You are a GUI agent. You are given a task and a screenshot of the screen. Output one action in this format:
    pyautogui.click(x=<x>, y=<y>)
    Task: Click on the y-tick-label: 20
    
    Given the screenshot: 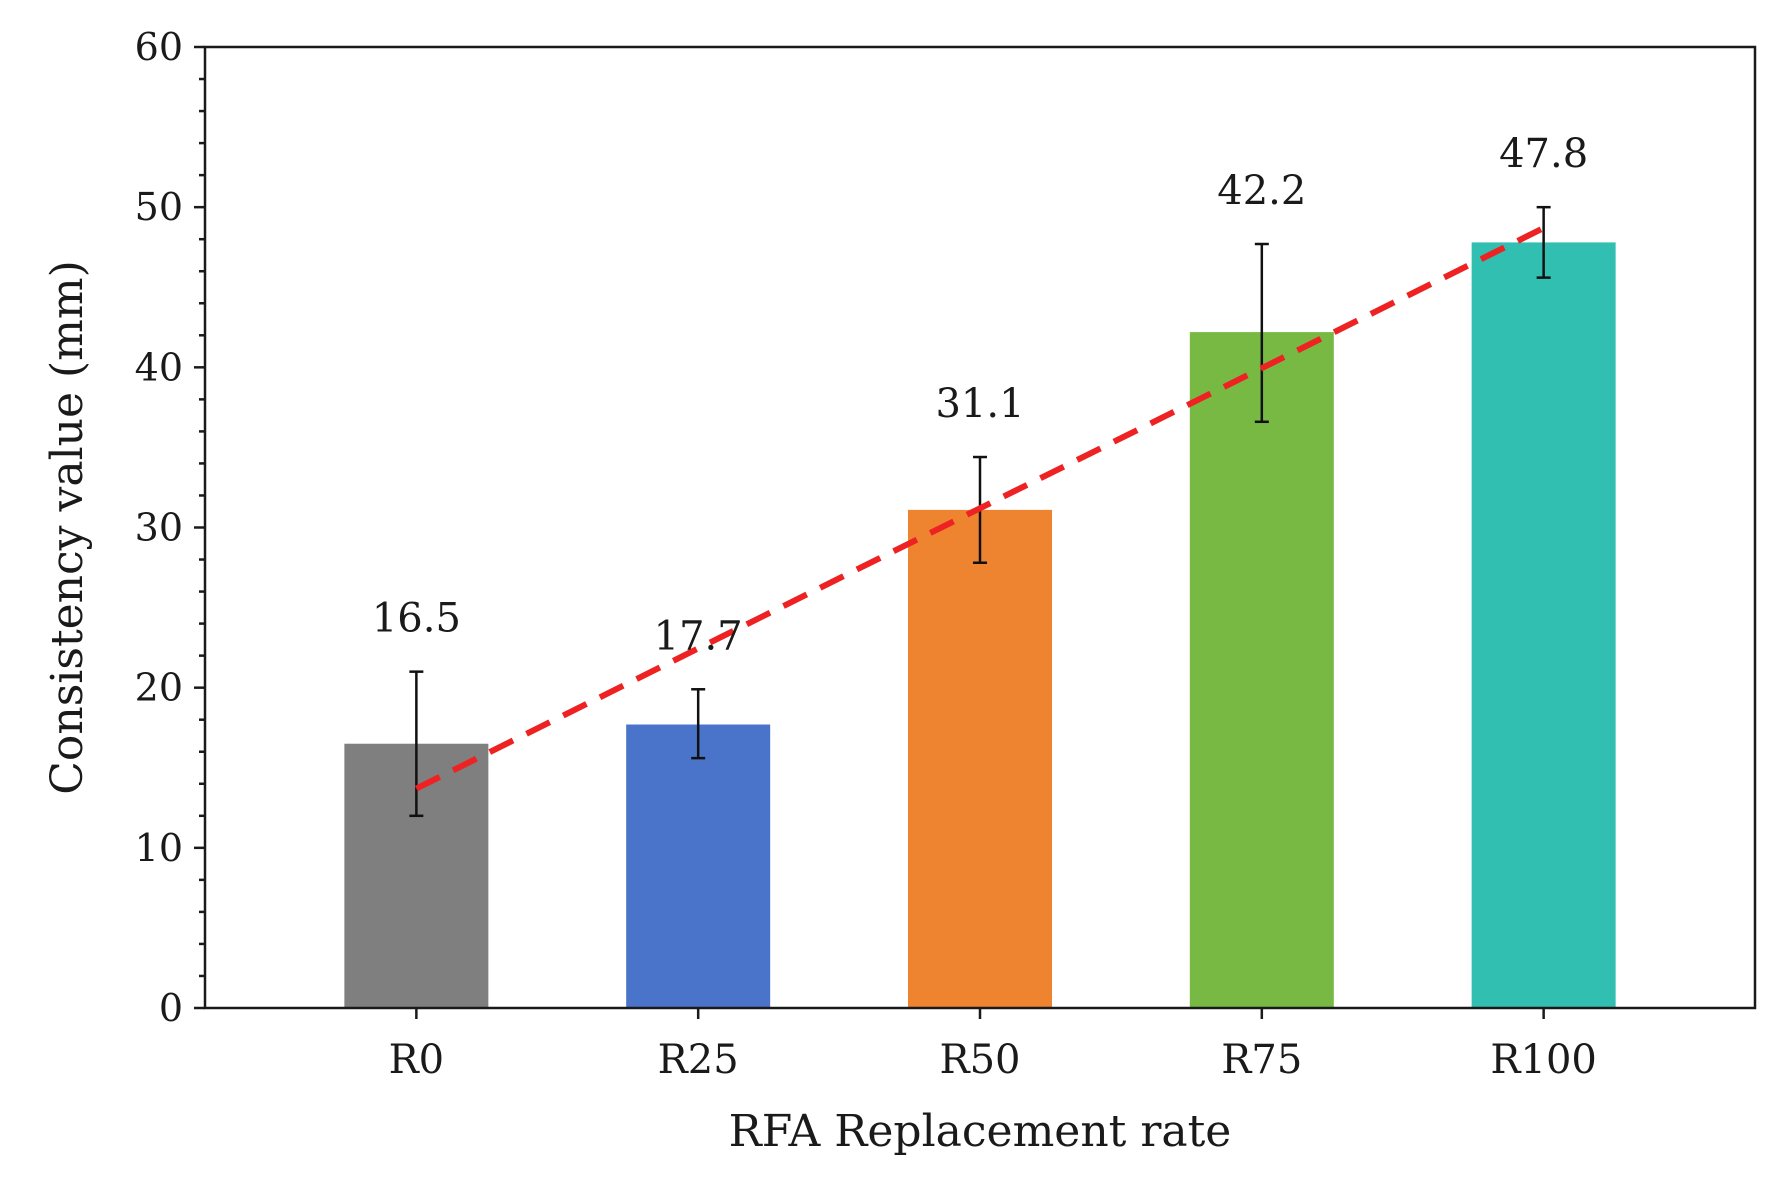 What is the action you would take?
    pyautogui.click(x=159, y=688)
    